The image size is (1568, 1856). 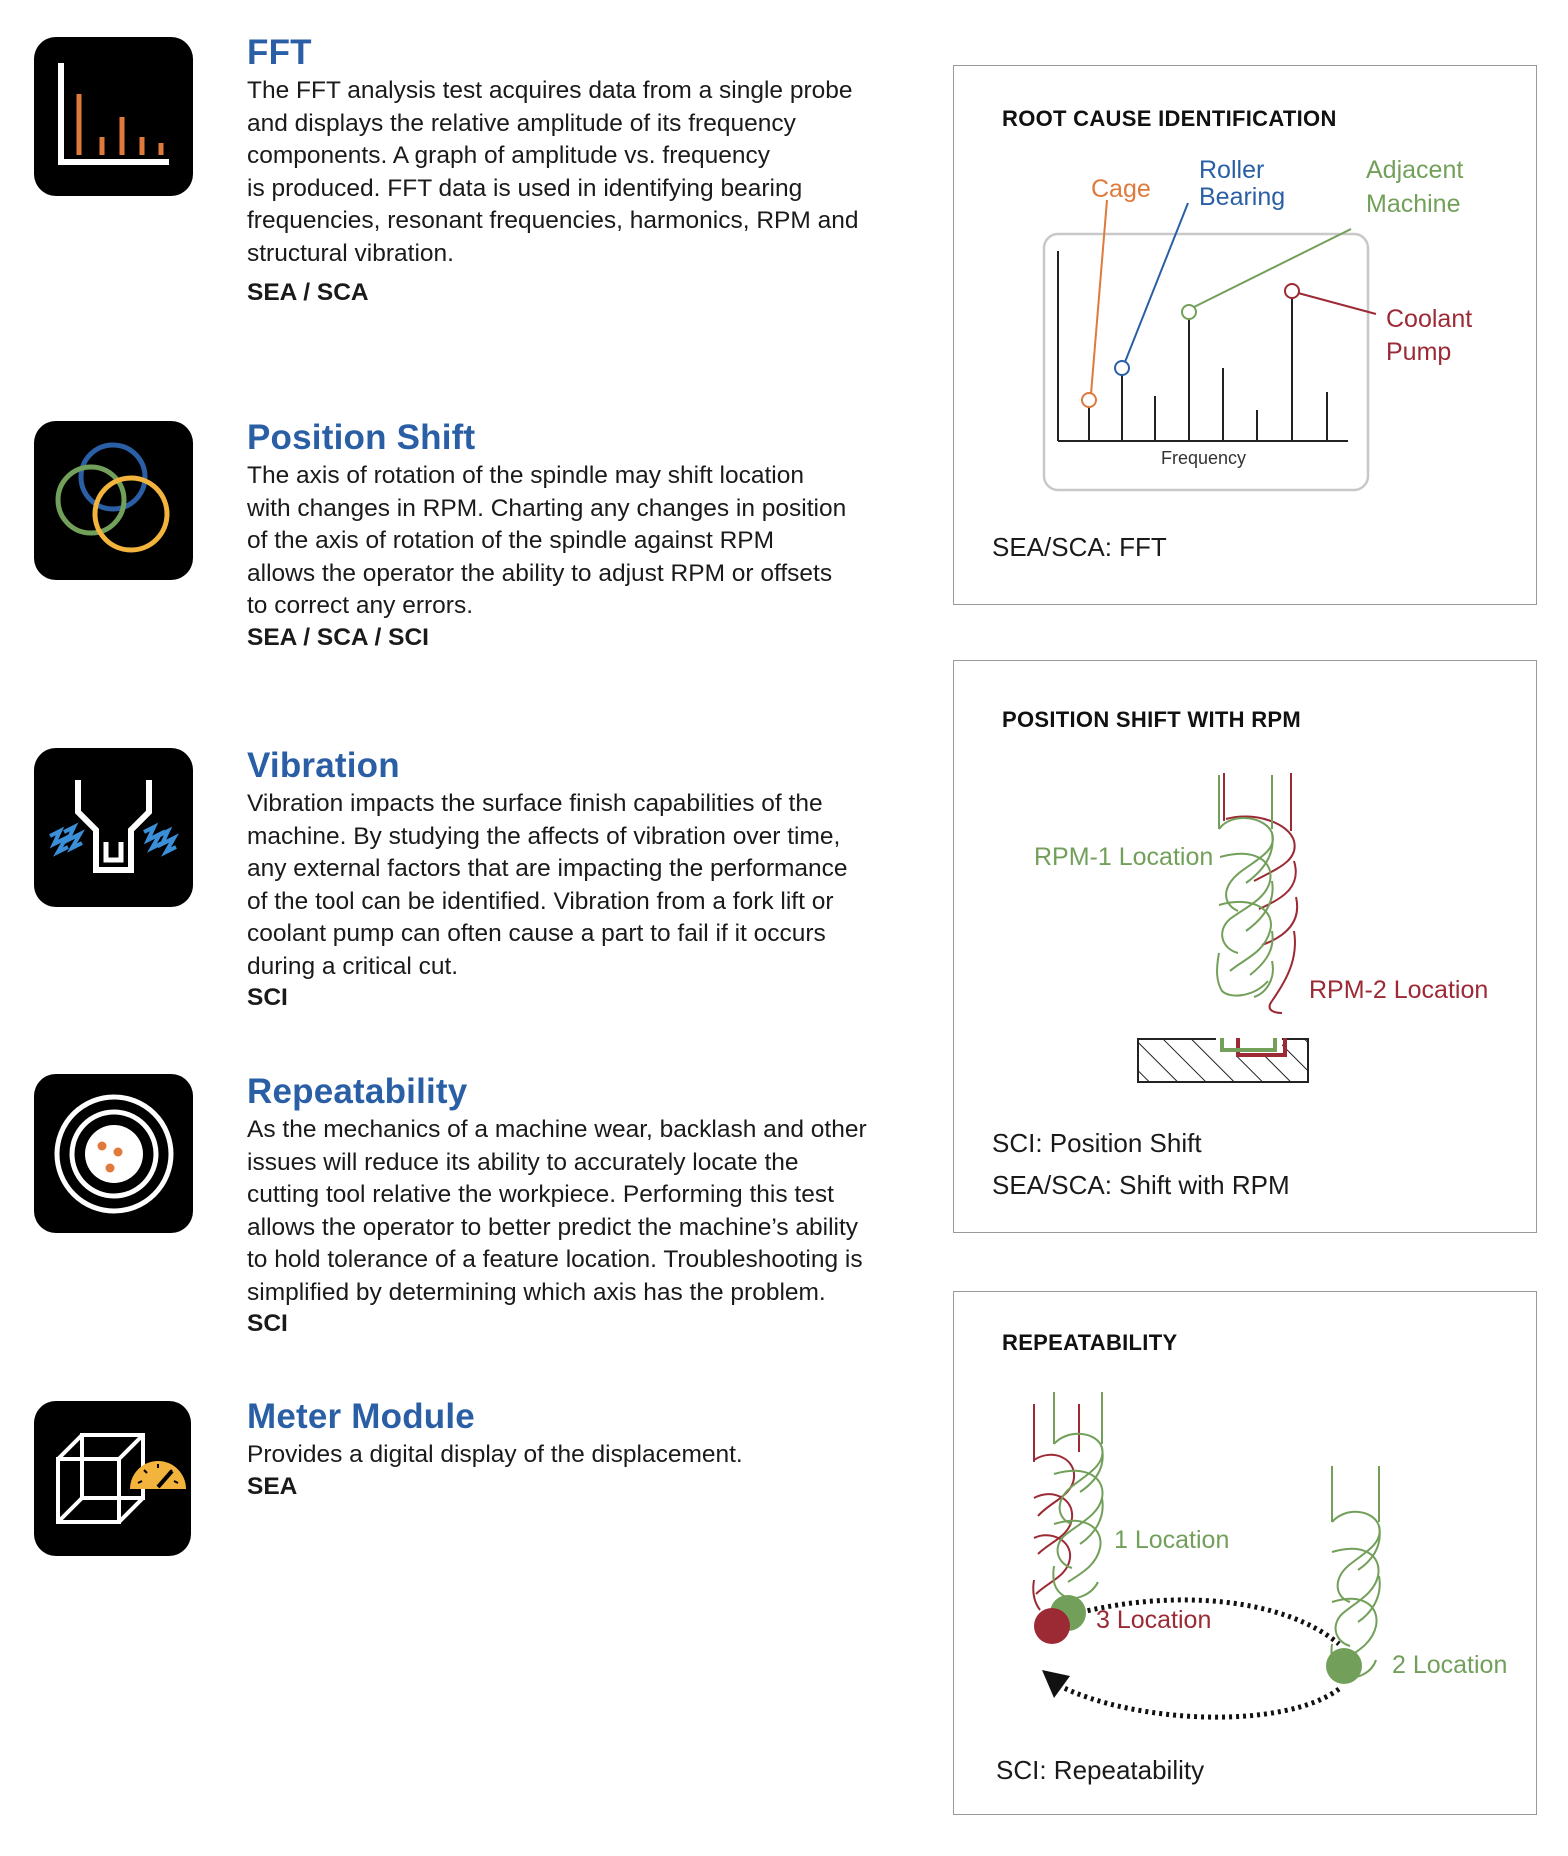 I want to click on vibration-icon, so click(x=114, y=826).